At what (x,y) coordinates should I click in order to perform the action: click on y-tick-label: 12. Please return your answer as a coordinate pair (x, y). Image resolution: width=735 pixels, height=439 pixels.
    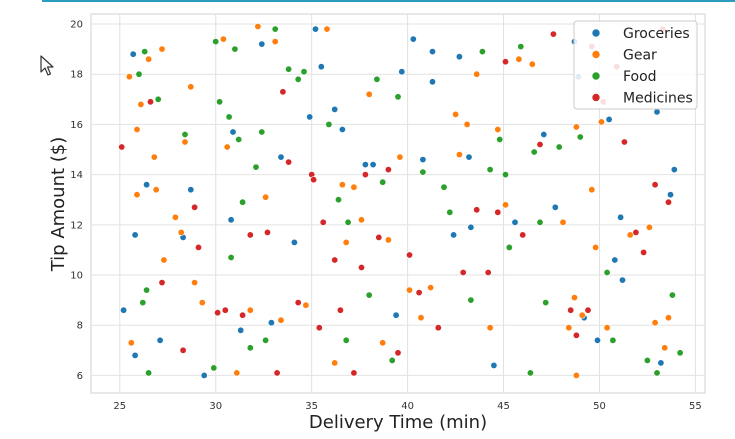
    Looking at the image, I should click on (76, 225).